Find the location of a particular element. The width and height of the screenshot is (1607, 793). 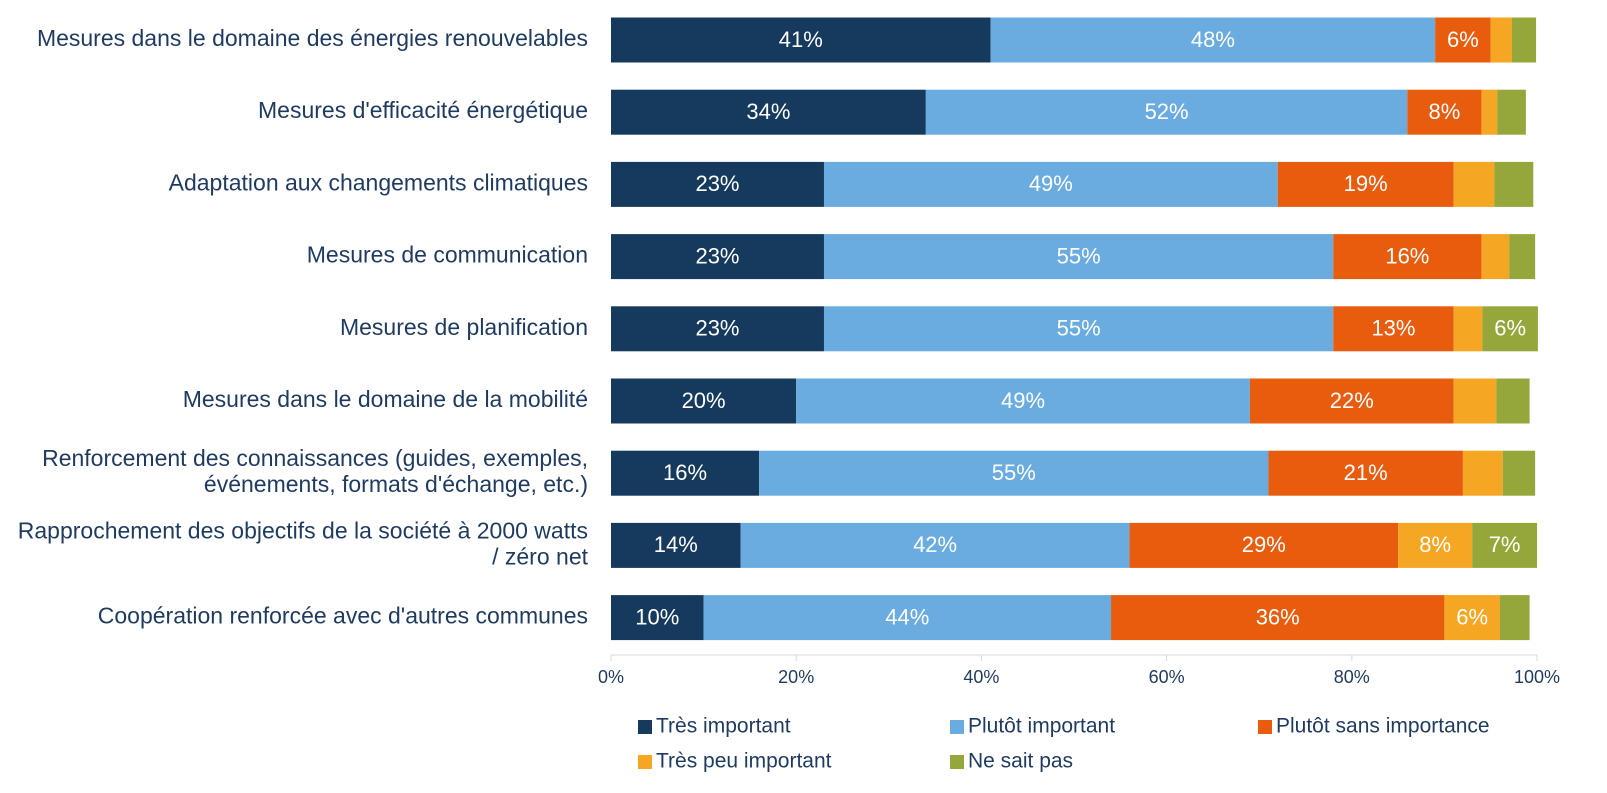

category-label: Mesures de planification is located at coordinates (464, 327).